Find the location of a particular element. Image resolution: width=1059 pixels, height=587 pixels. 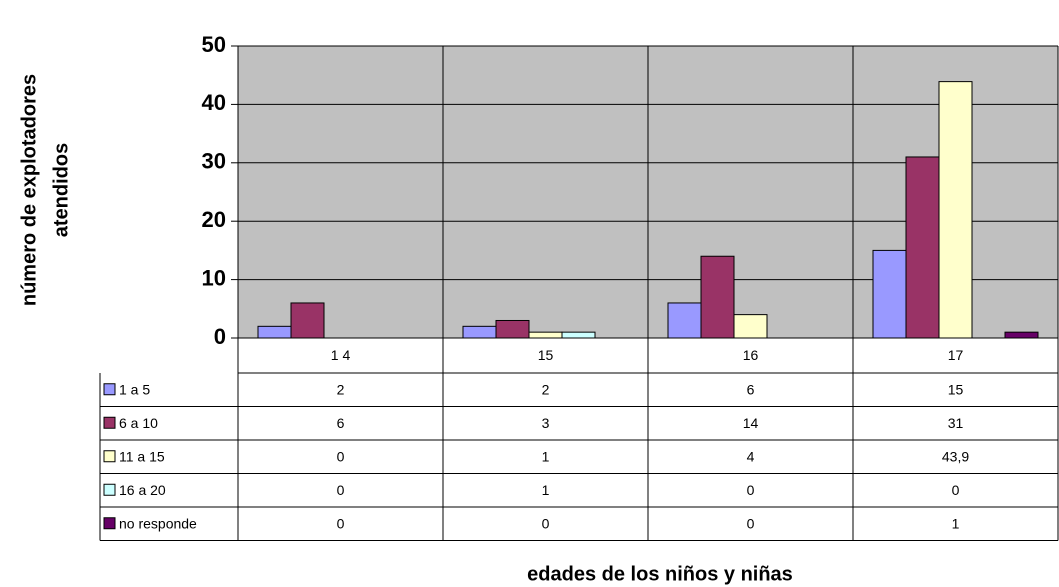

x-tick-label: 1 4 is located at coordinates (341, 355).